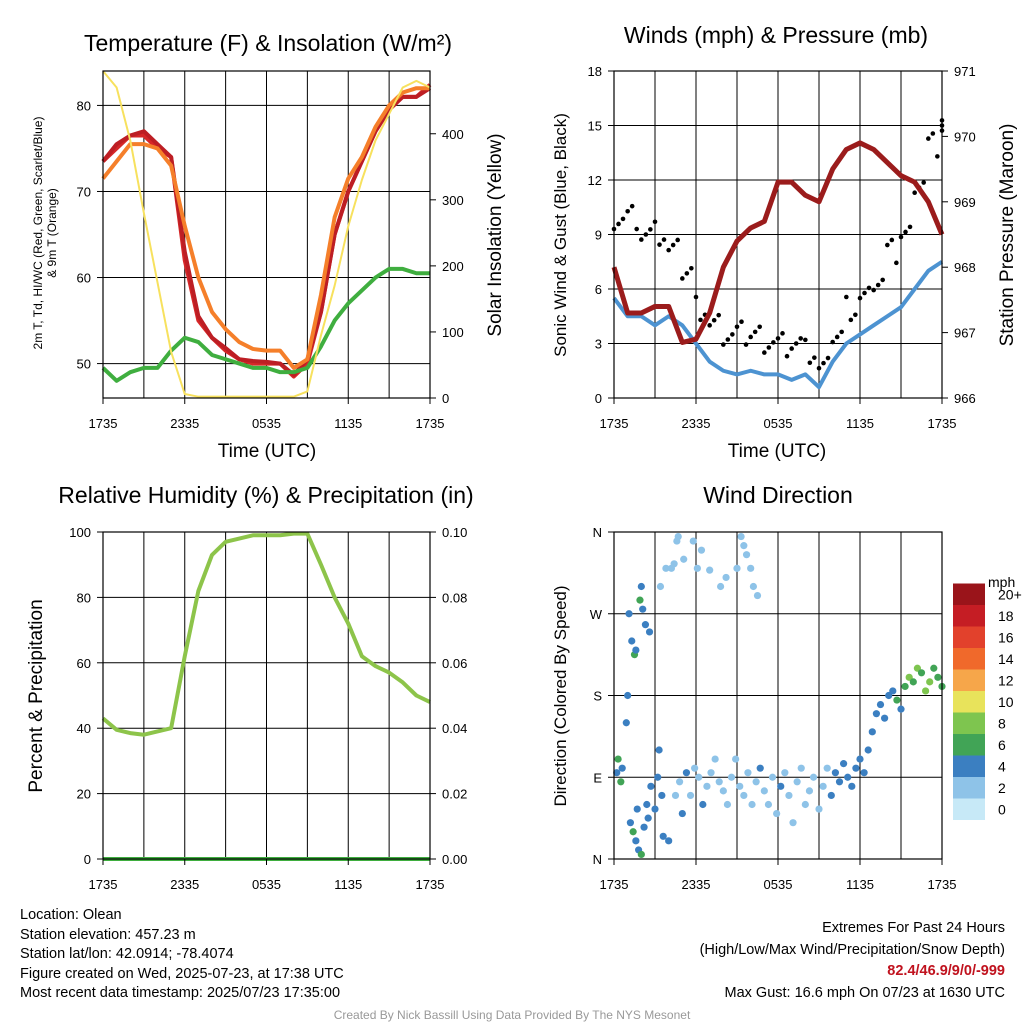 This screenshot has height=1024, width=1024. I want to click on colorbar-label: 14, so click(1006, 659).